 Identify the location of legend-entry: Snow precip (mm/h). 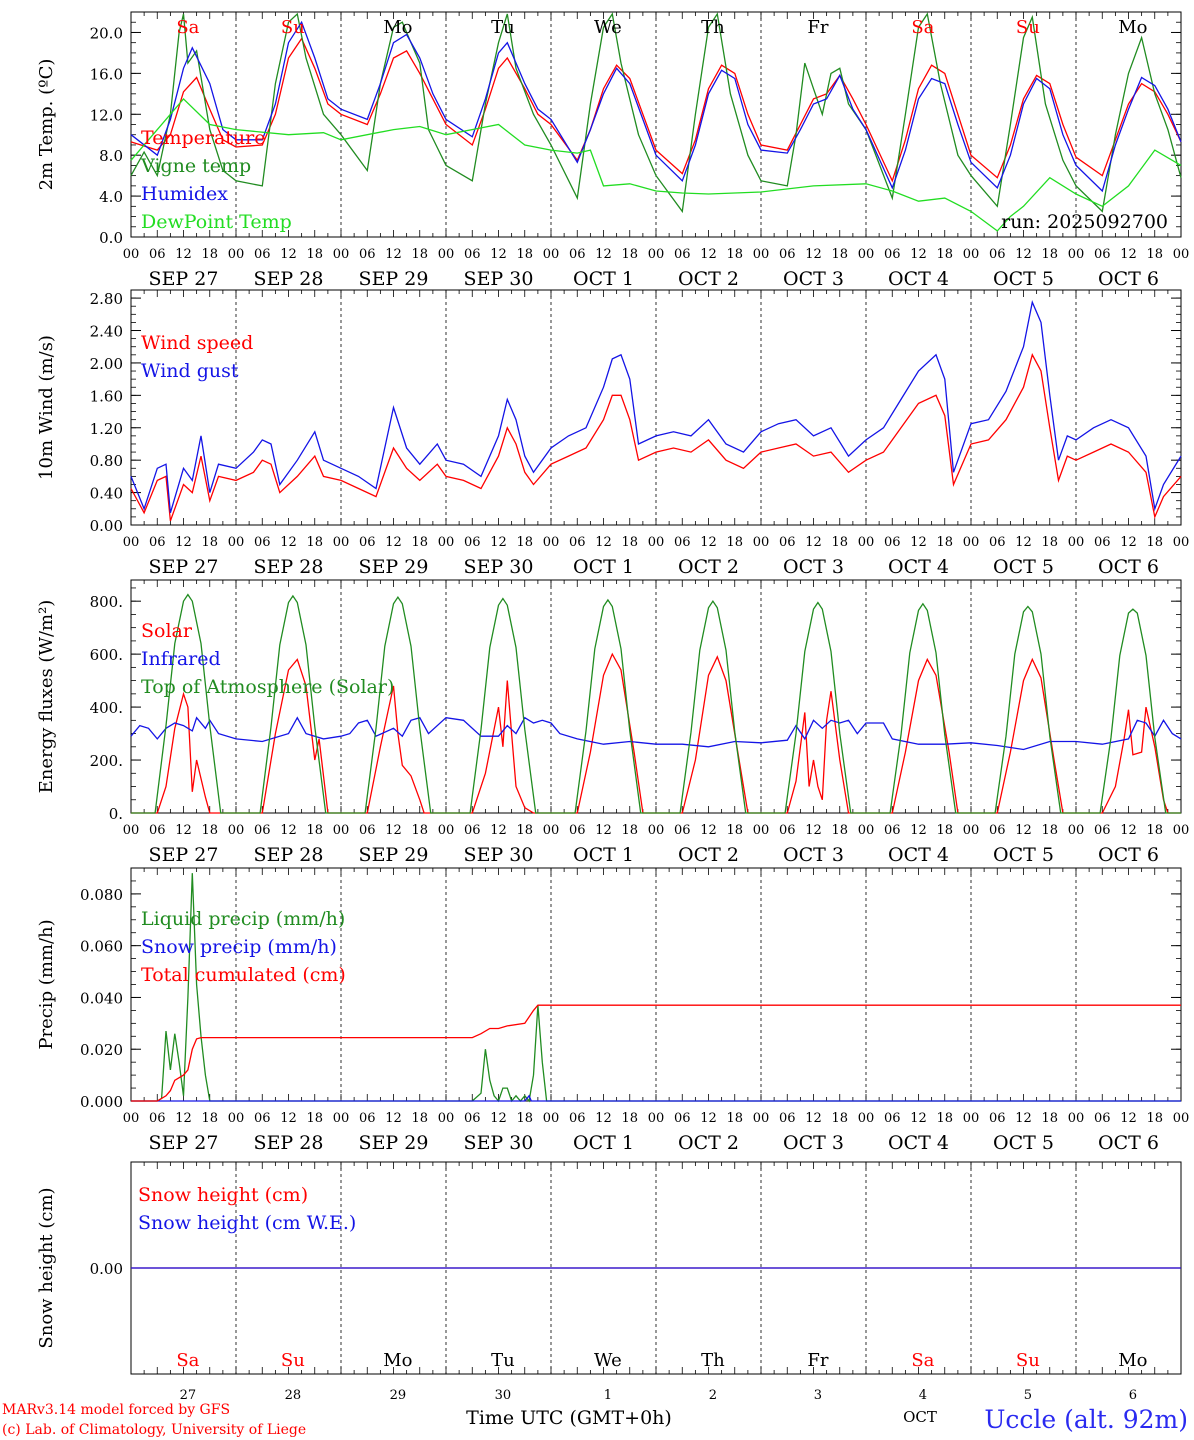
(239, 947).